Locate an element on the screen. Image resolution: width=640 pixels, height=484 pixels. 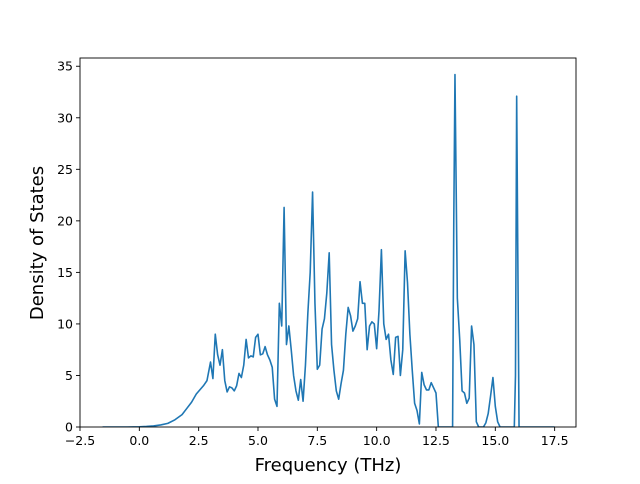
y-tick-label: 15 is located at coordinates (65, 272).